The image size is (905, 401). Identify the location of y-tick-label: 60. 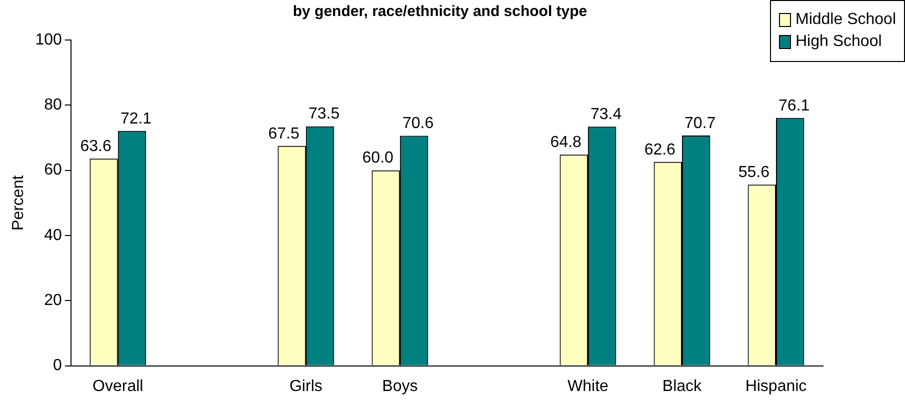
(53, 170).